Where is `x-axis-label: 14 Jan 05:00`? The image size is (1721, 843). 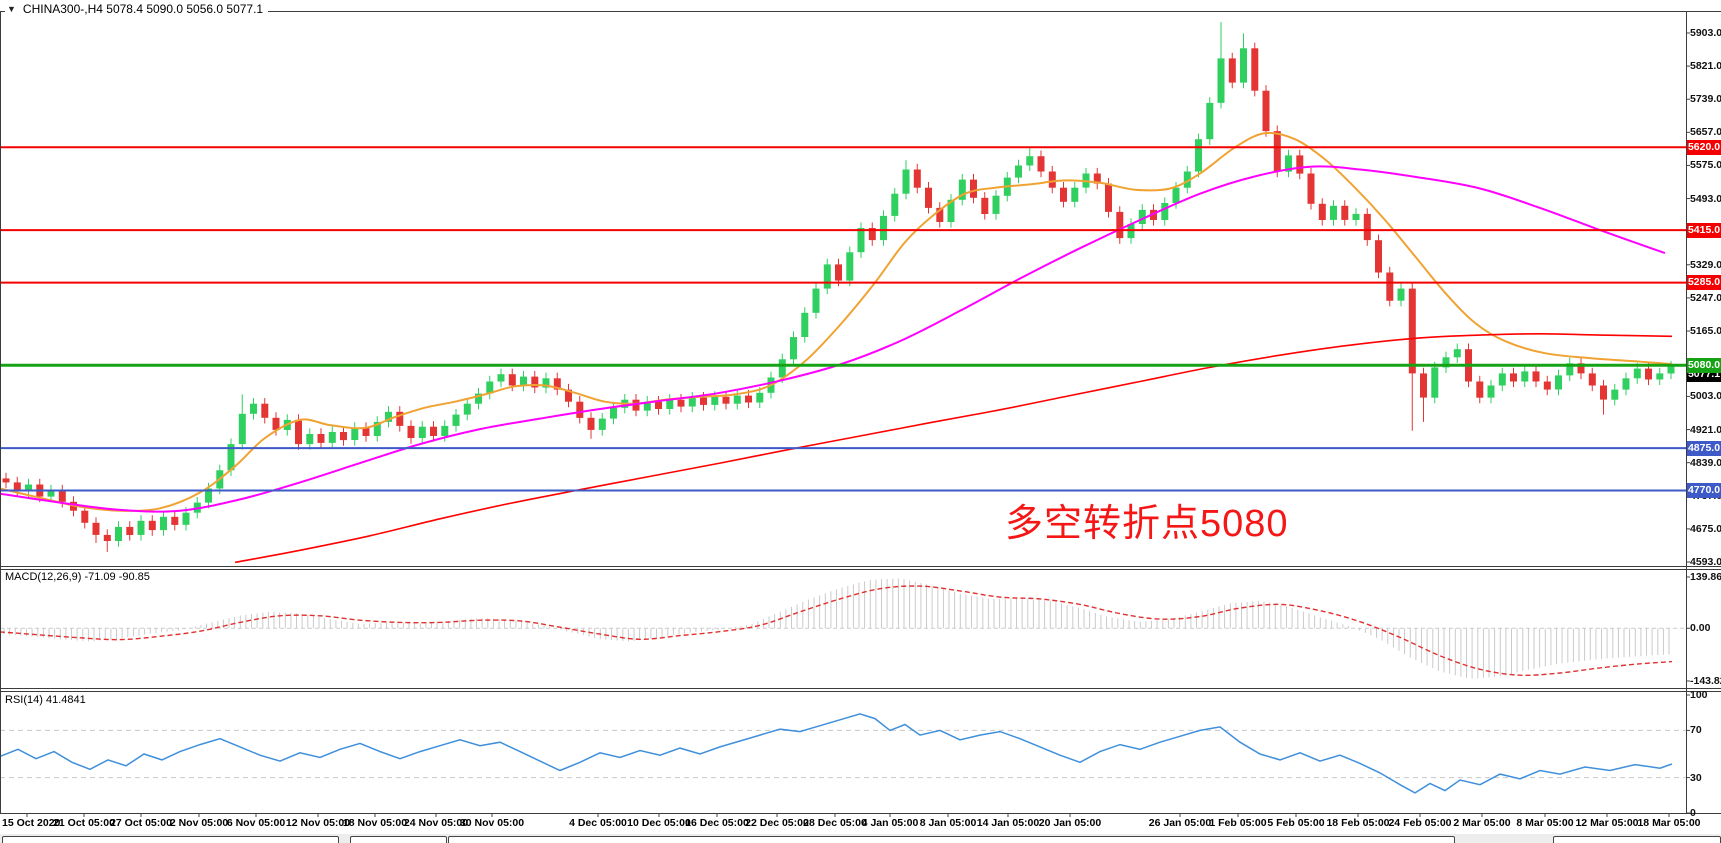
x-axis-label: 14 Jan 05:00 is located at coordinates (1008, 823).